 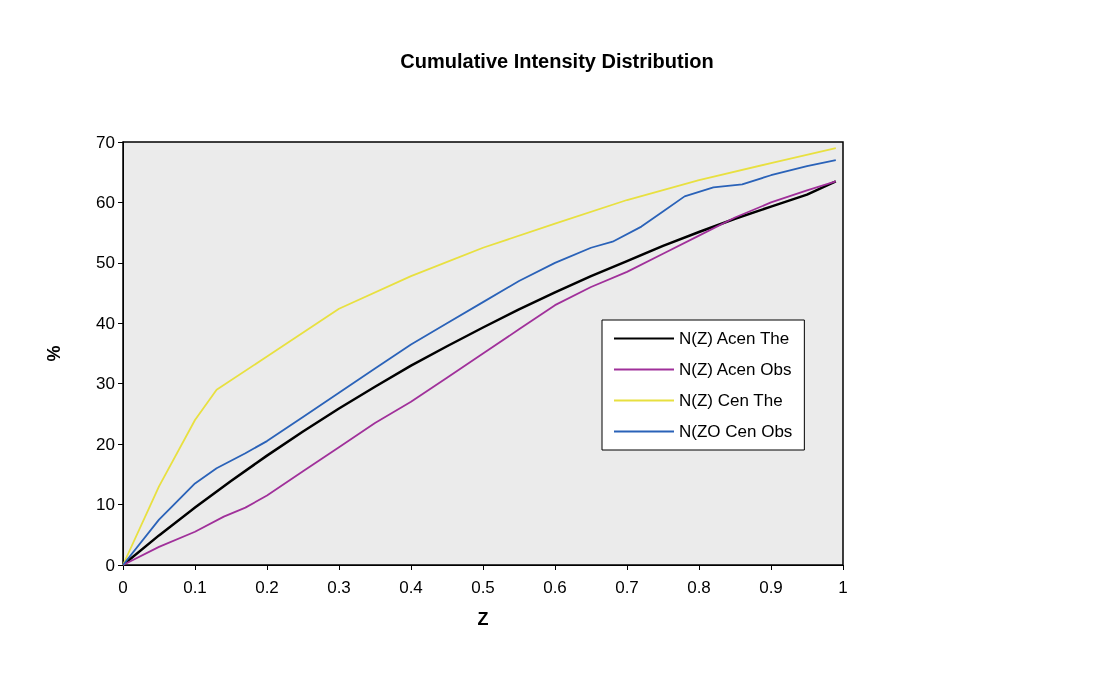 What do you see at coordinates (110, 565) in the screenshot?
I see `y-tick-label: 0` at bounding box center [110, 565].